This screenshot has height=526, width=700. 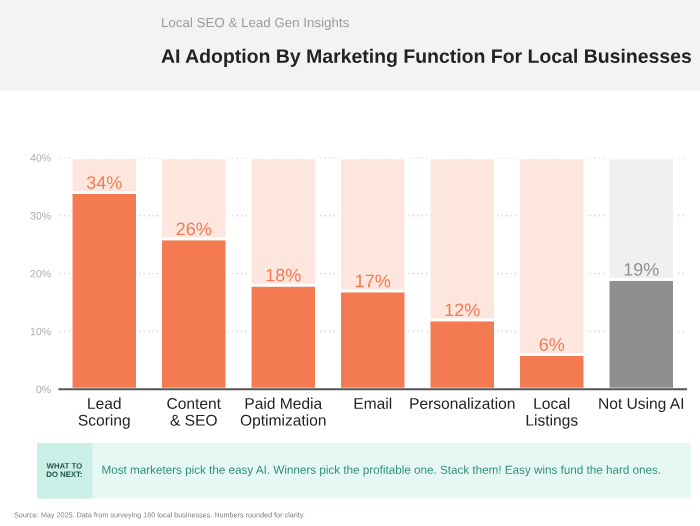 I want to click on data-label: 12%, so click(x=462, y=310).